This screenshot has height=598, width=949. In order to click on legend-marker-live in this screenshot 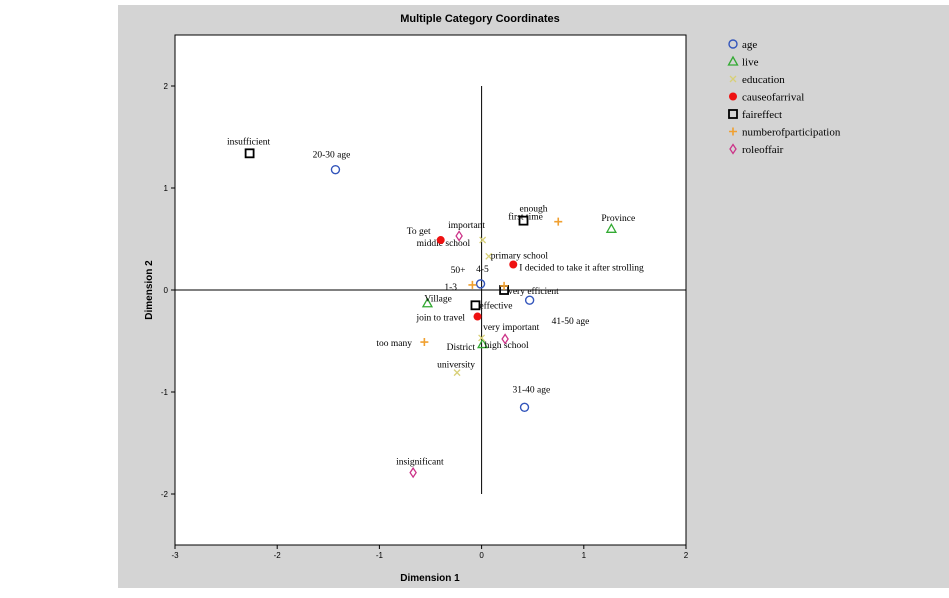, I will do `click(733, 60)`.